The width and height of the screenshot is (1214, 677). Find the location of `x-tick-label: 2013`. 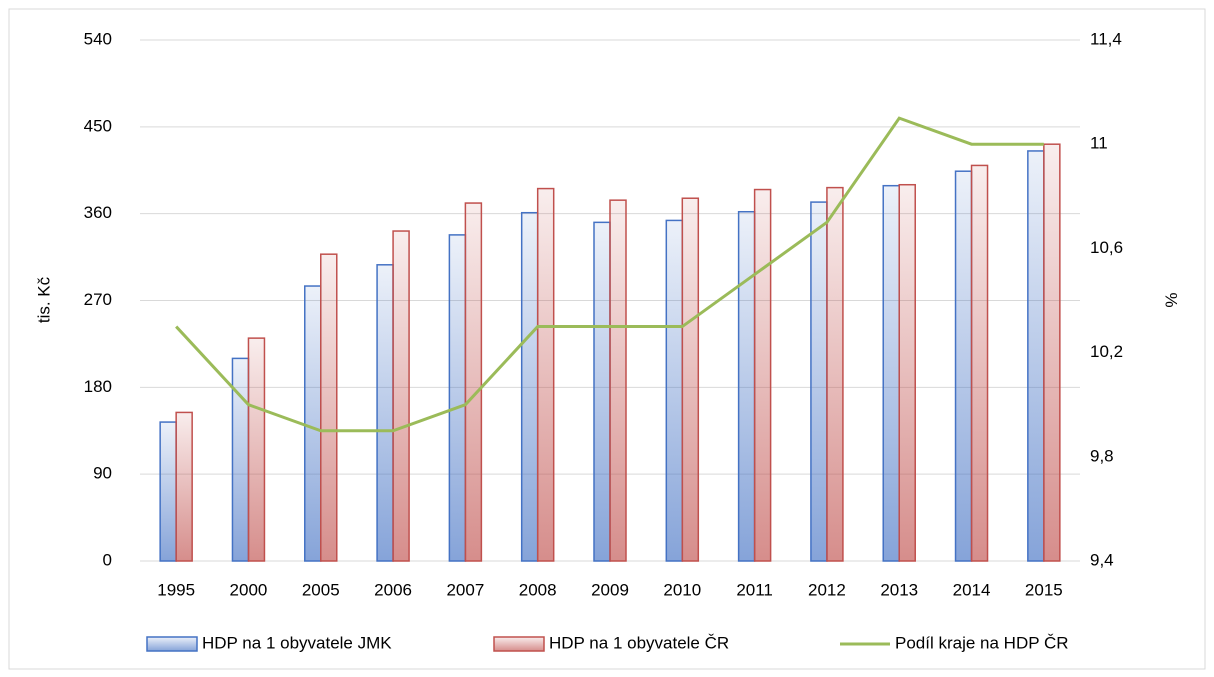

x-tick-label: 2013 is located at coordinates (899, 589).